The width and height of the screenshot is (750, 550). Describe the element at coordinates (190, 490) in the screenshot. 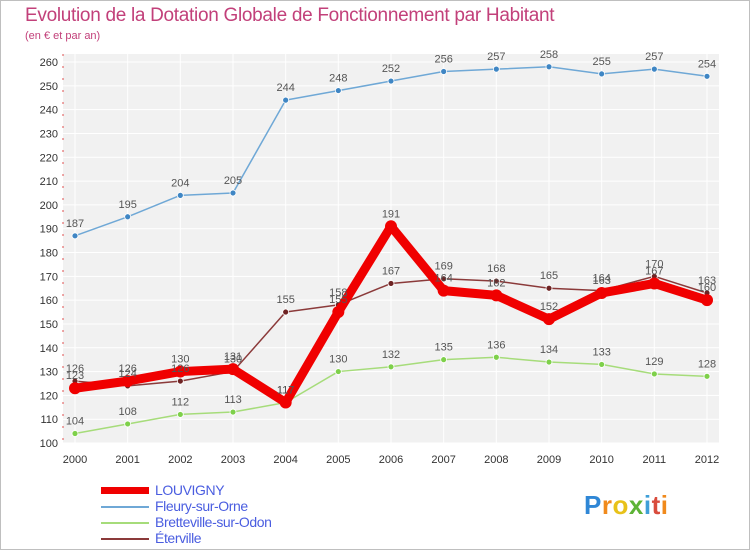

I see `legend-label-louvigny: LOUVIGNY` at that location.